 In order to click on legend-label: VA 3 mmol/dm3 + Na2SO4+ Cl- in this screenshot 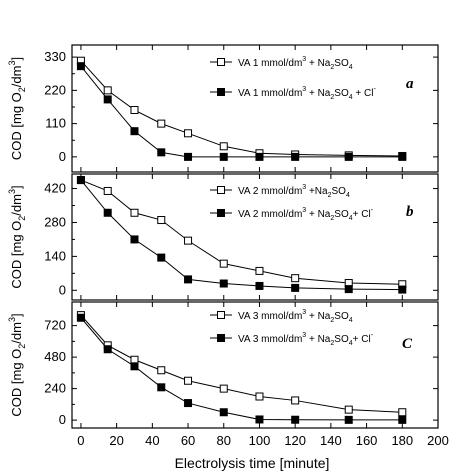, I will do `click(306, 339)`.